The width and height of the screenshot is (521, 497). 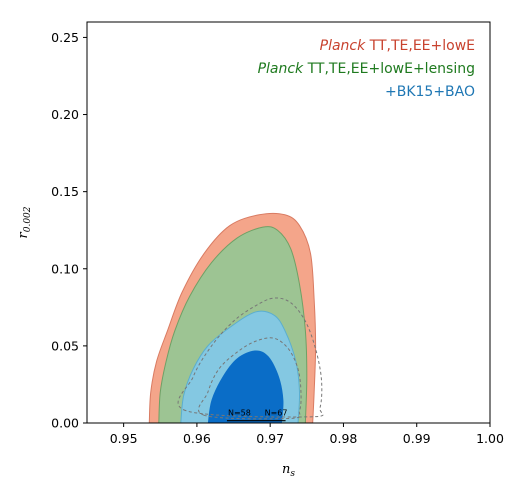 I want to click on y-tick-label-3: 0.15, so click(x=65, y=191).